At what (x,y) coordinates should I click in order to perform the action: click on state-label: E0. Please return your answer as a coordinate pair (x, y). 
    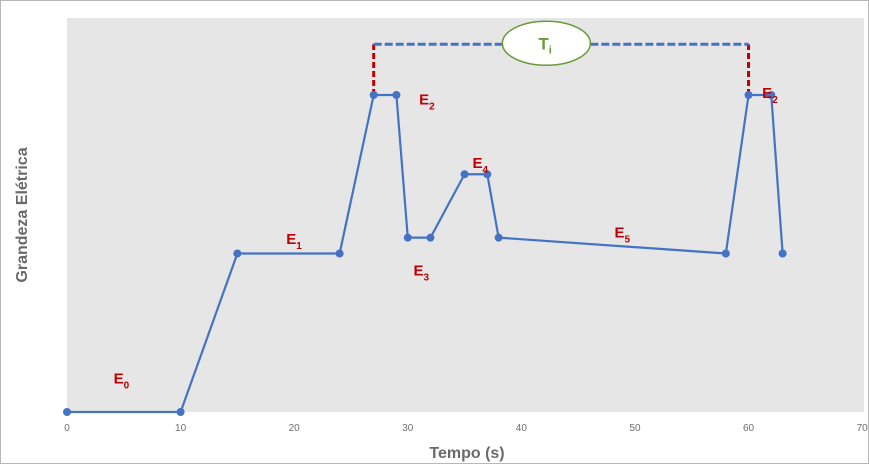
    Looking at the image, I should click on (122, 380).